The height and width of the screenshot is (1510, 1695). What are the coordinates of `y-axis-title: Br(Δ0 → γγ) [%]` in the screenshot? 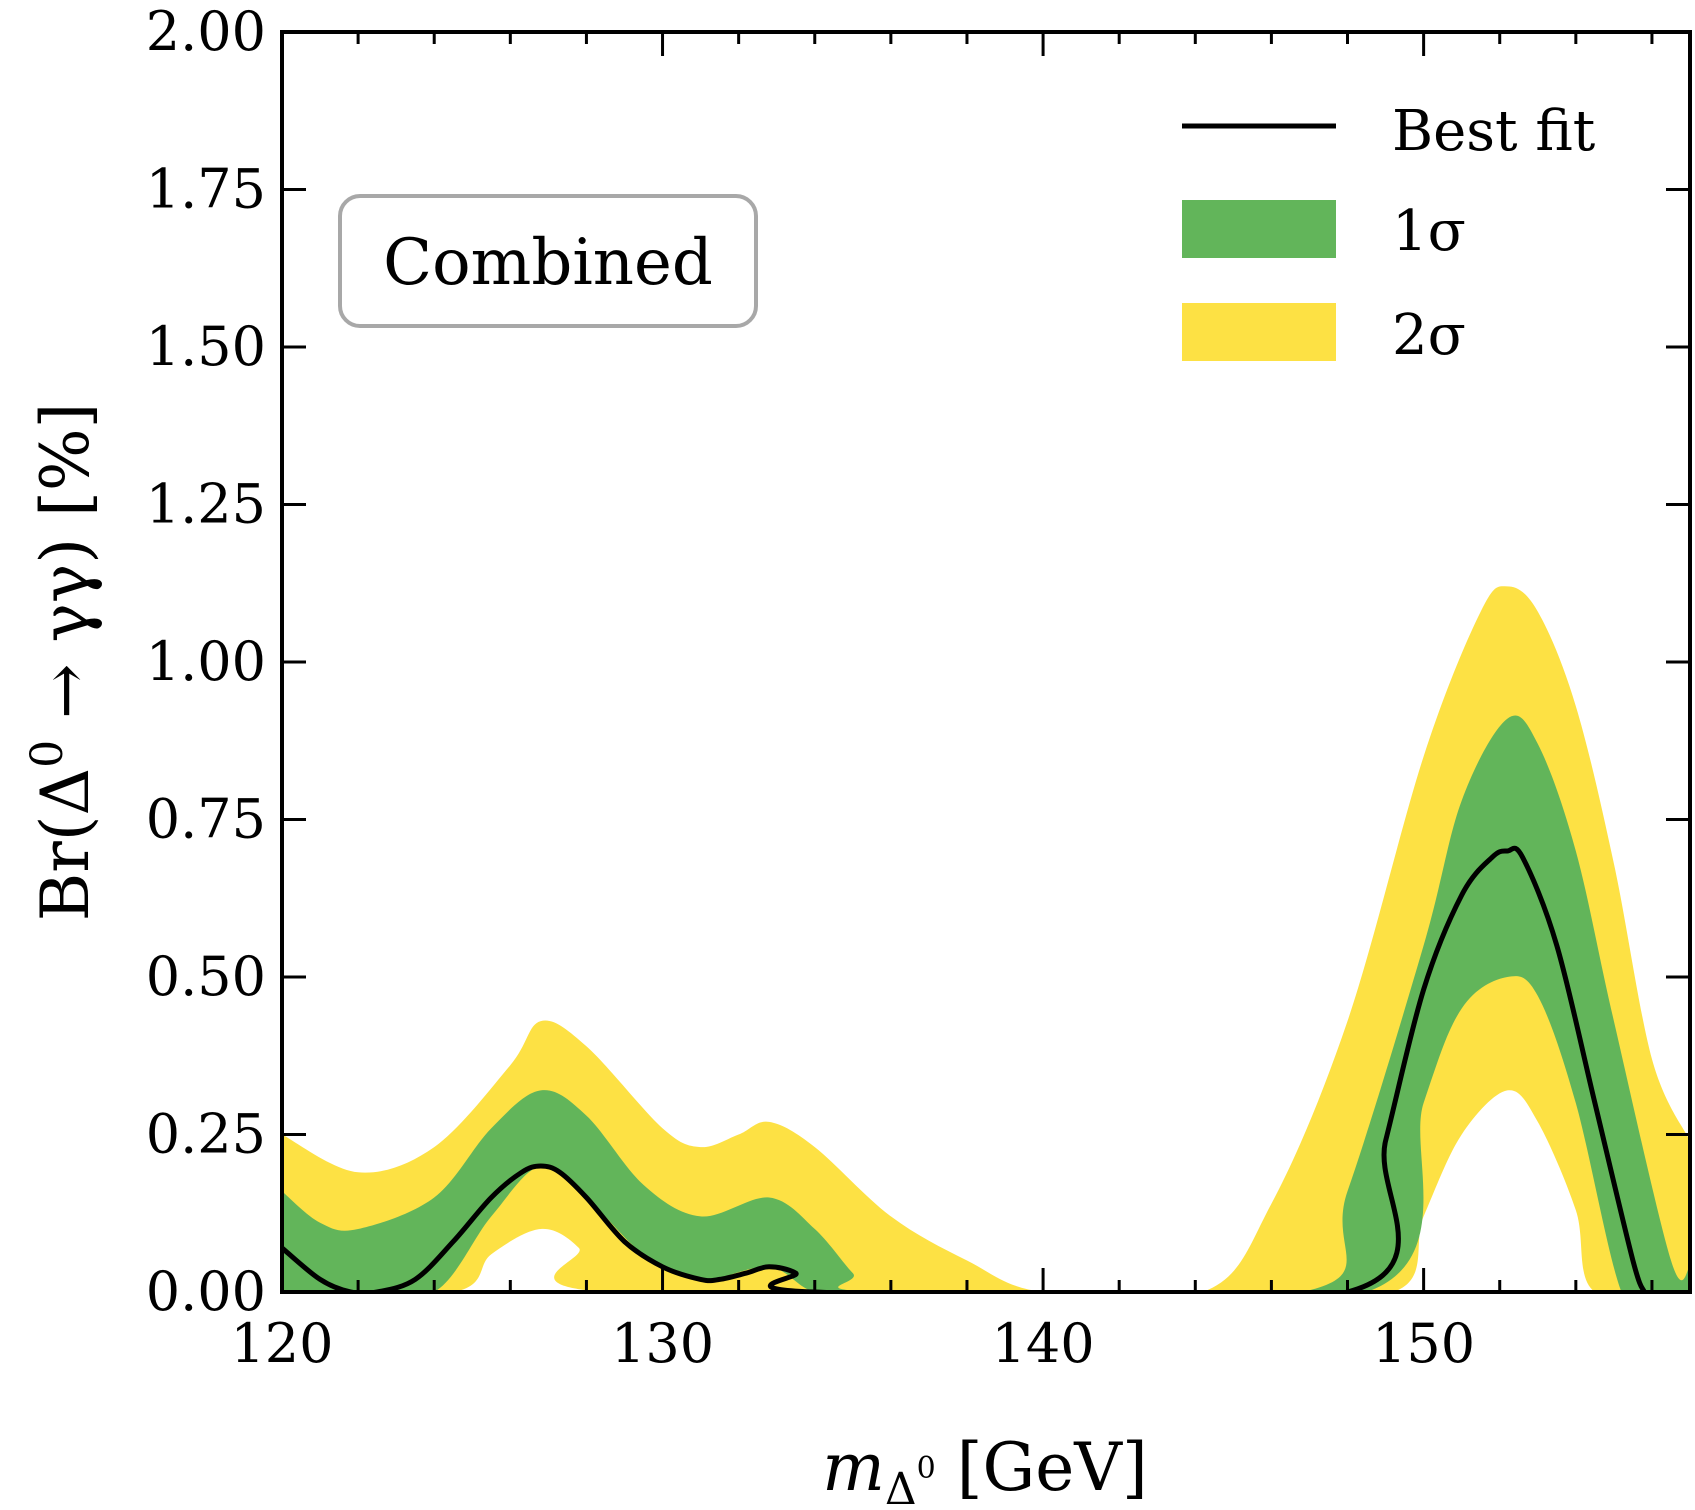 It's located at (63, 662).